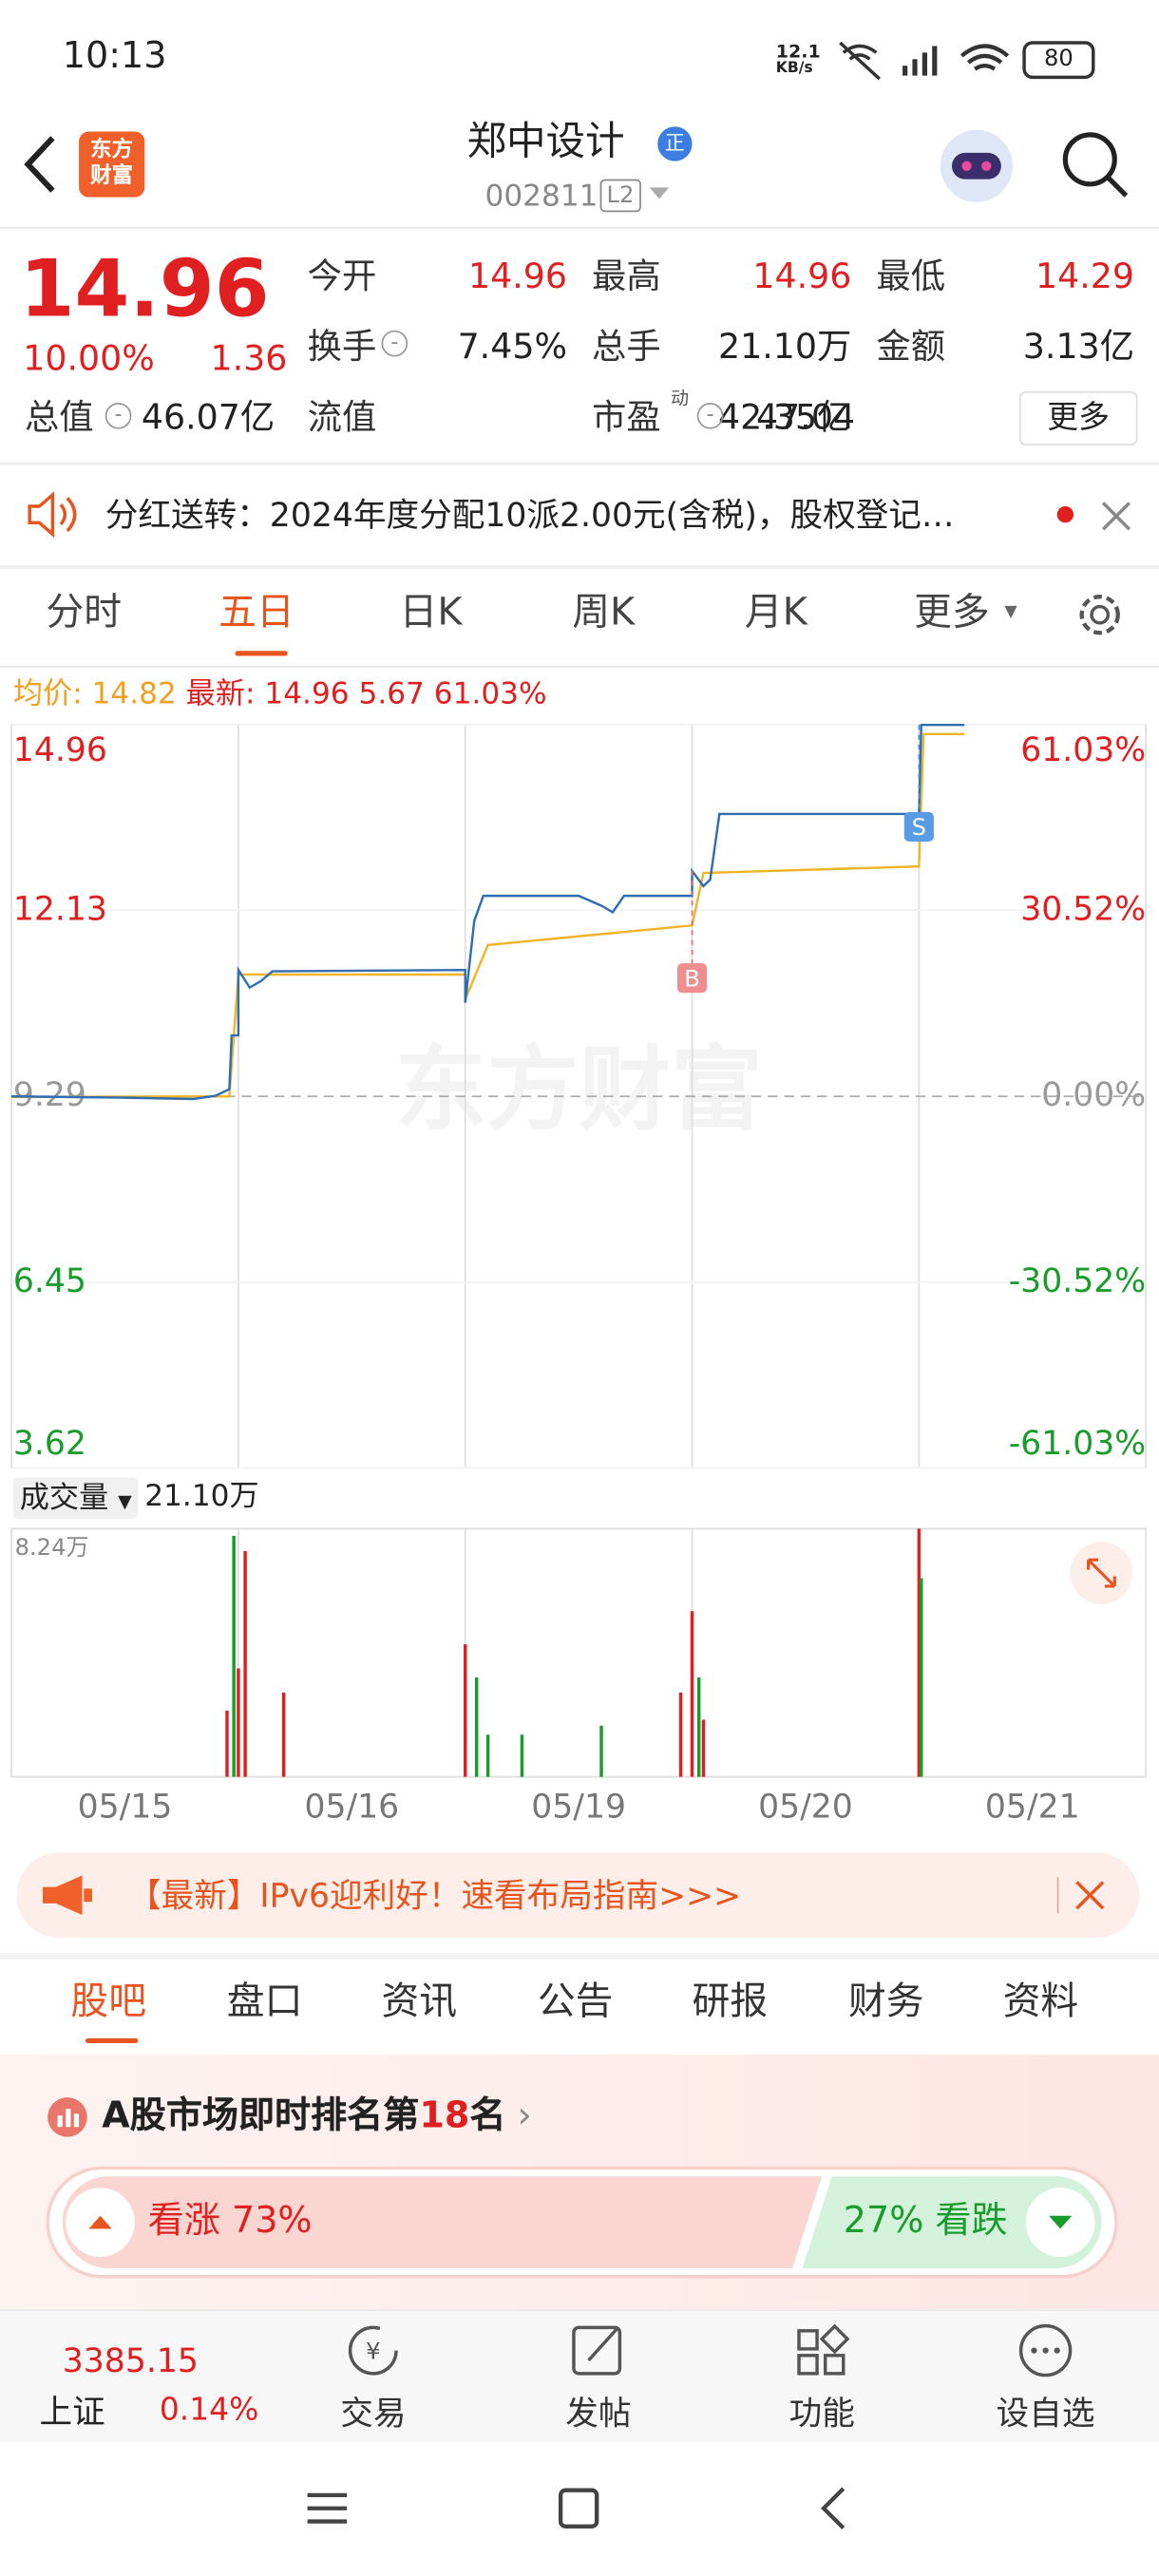  Describe the element at coordinates (108, 2002) in the screenshot. I see `tab: 股吧` at that location.